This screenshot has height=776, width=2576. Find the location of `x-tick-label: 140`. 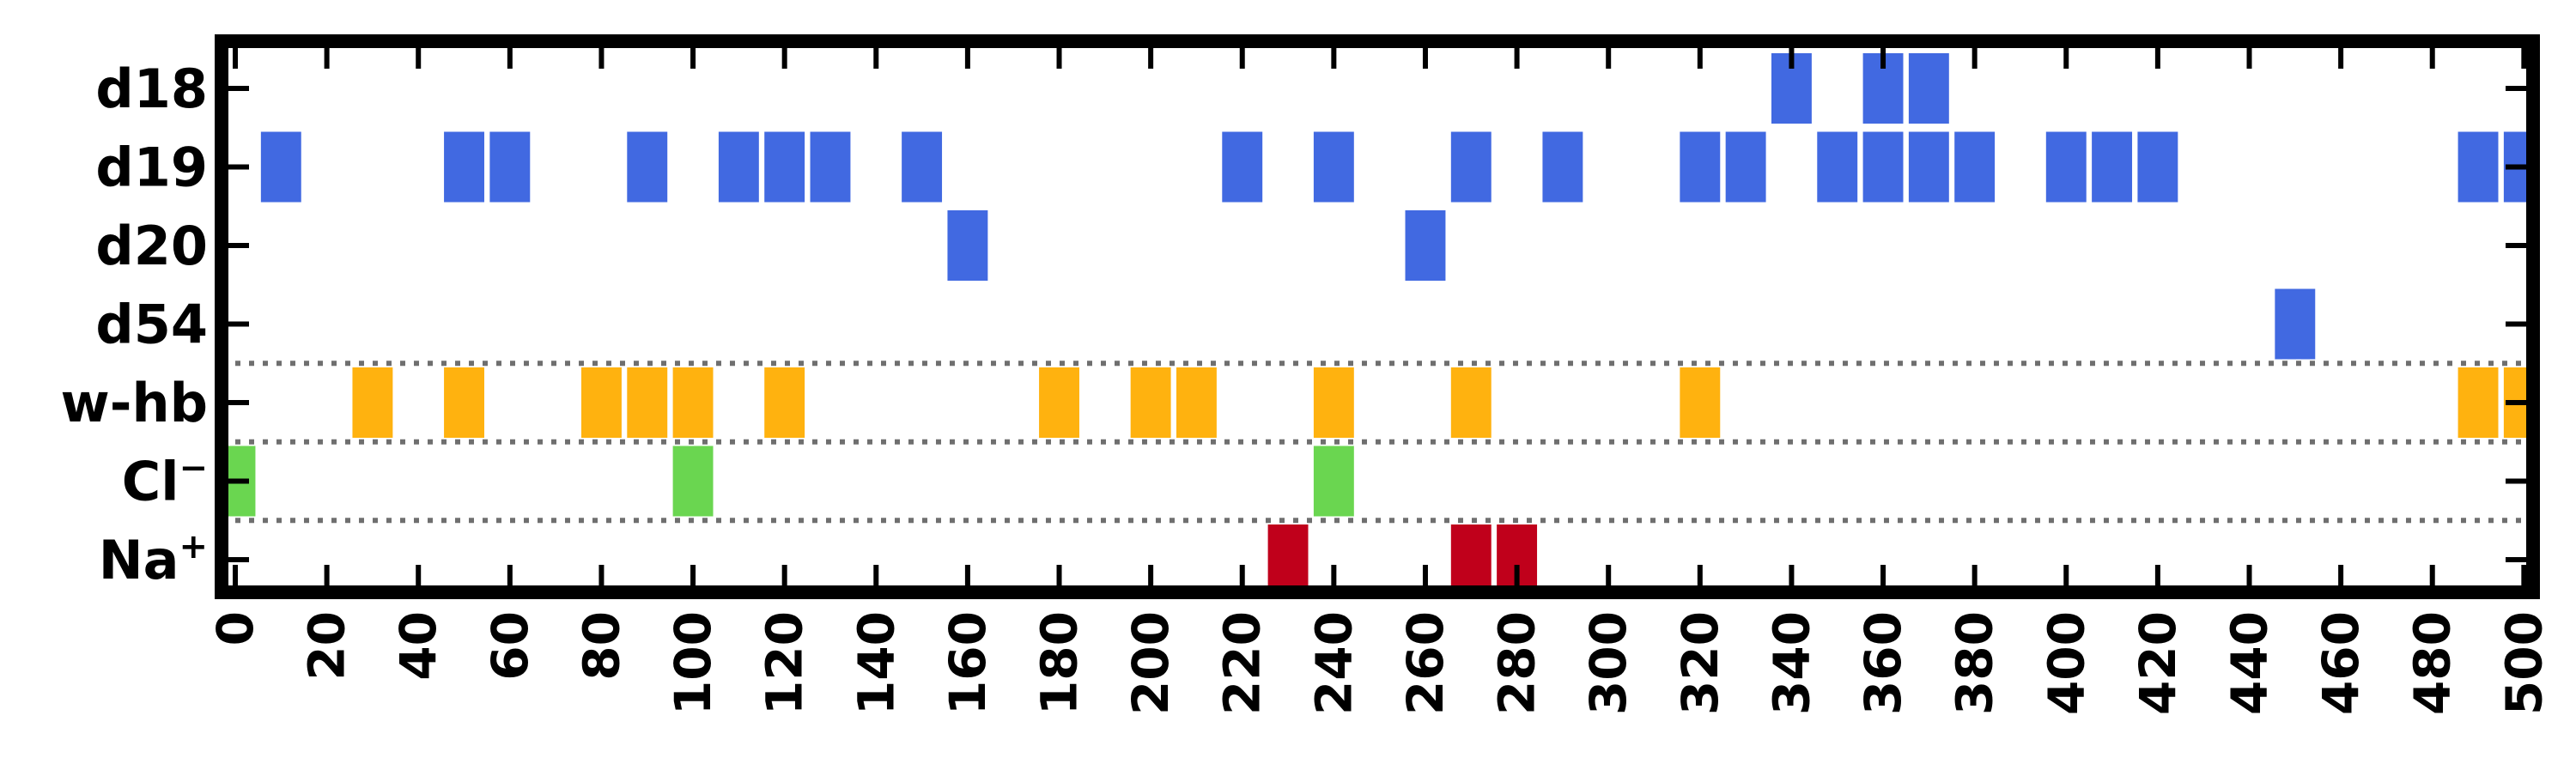

x-tick-label: 140 is located at coordinates (876, 663).